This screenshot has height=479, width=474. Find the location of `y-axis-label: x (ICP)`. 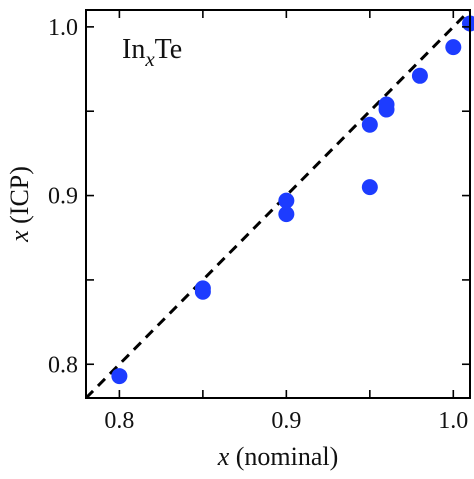

y-axis-label: x (ICP) is located at coordinates (19, 204).